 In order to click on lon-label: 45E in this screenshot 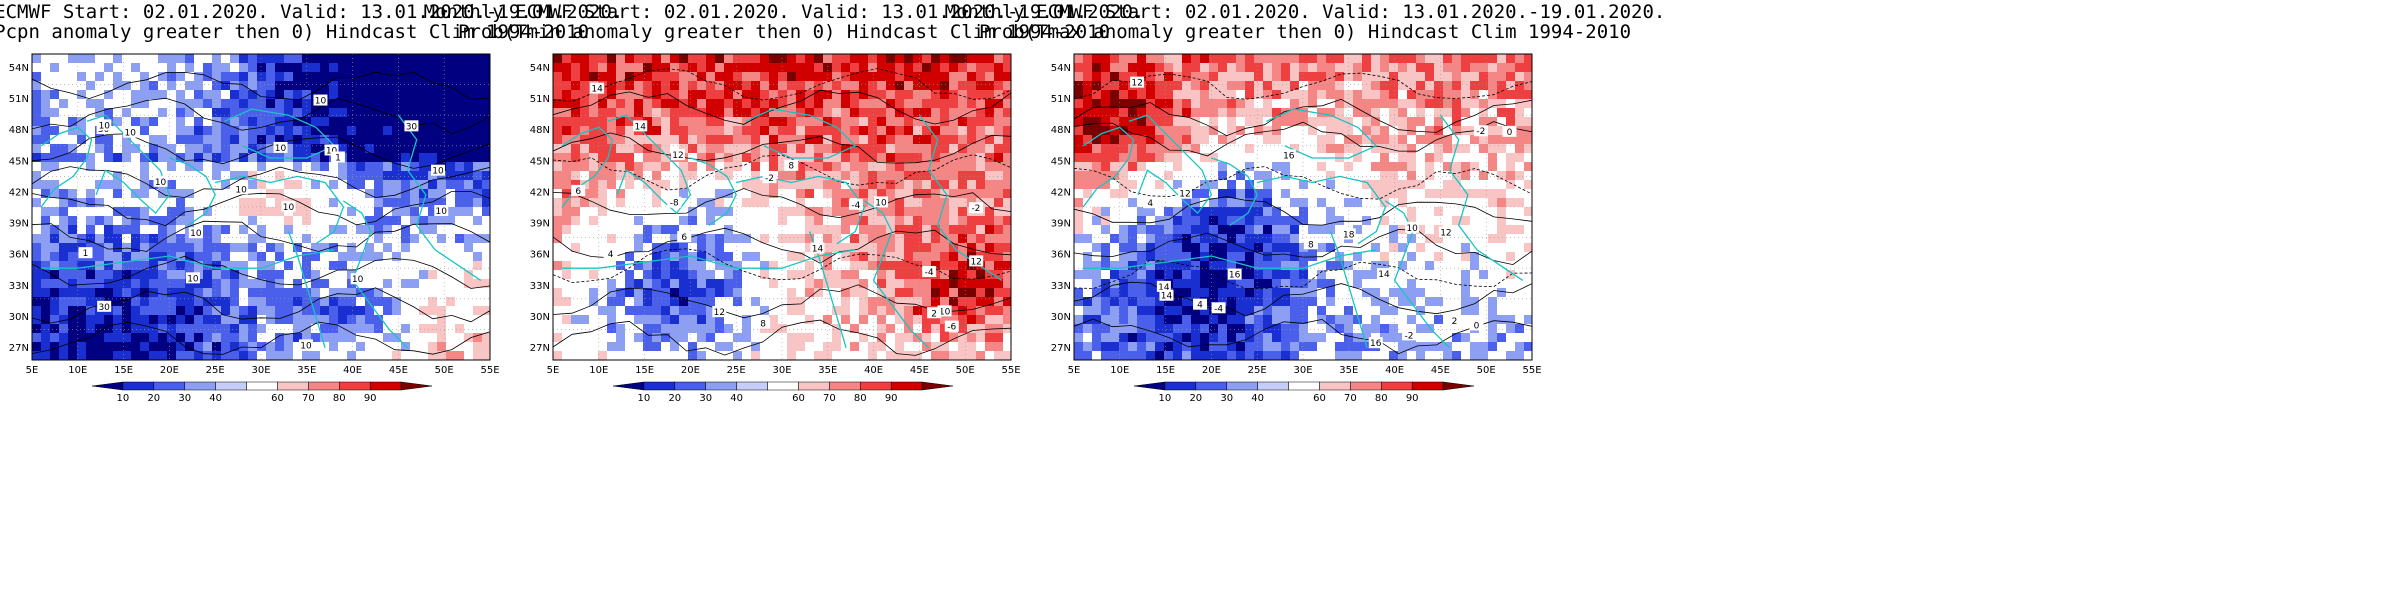, I will do `click(919, 370)`.